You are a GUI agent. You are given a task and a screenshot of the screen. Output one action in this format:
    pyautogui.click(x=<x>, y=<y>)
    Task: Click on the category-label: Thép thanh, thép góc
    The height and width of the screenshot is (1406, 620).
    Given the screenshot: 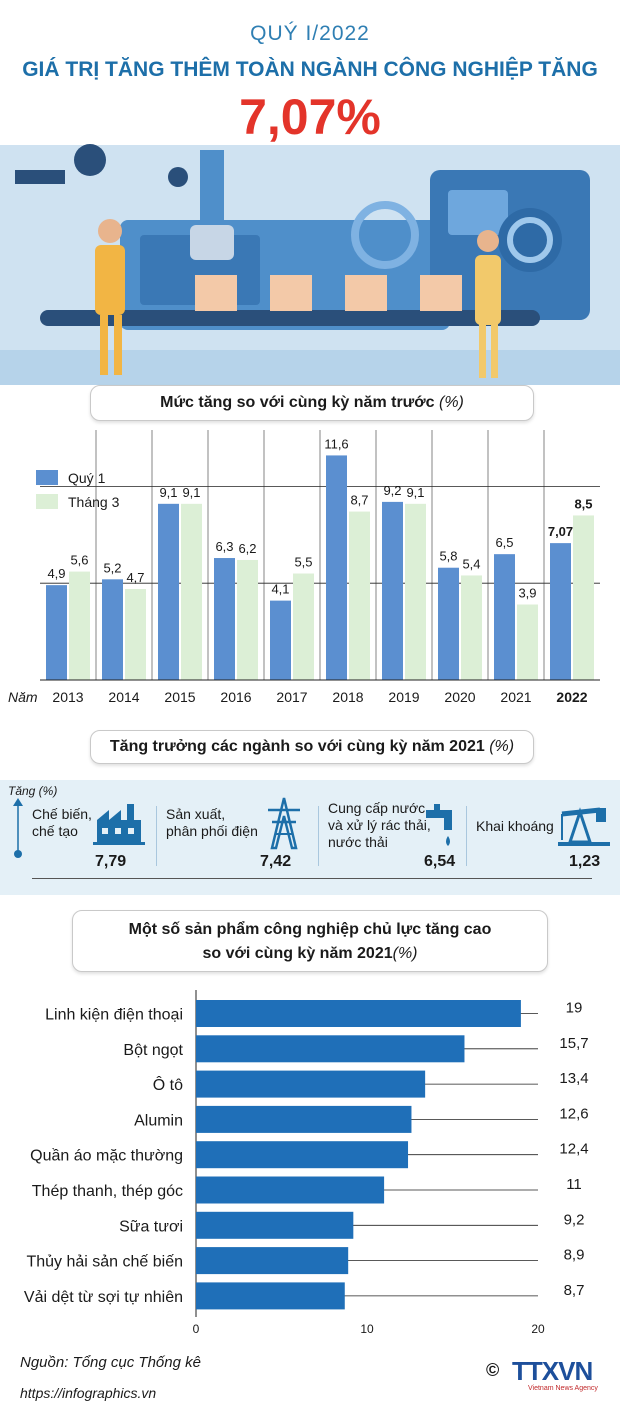 What is the action you would take?
    pyautogui.click(x=107, y=1191)
    